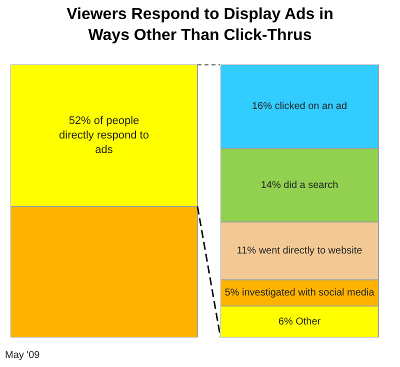  Describe the element at coordinates (104, 135) in the screenshot. I see `data-label: 52% of people directly respond to ads` at that location.